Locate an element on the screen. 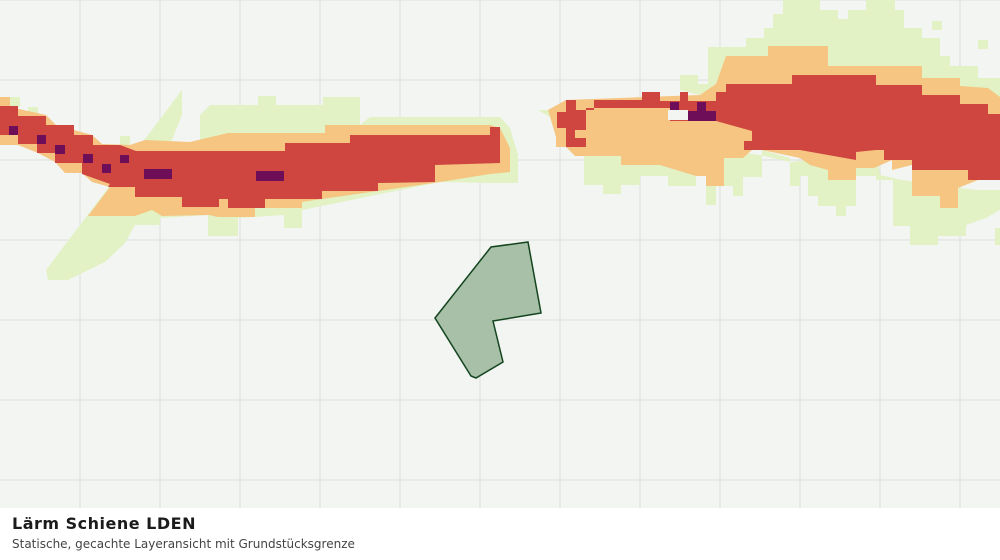 The height and width of the screenshot is (560, 1000). map-gap is located at coordinates (678, 115).